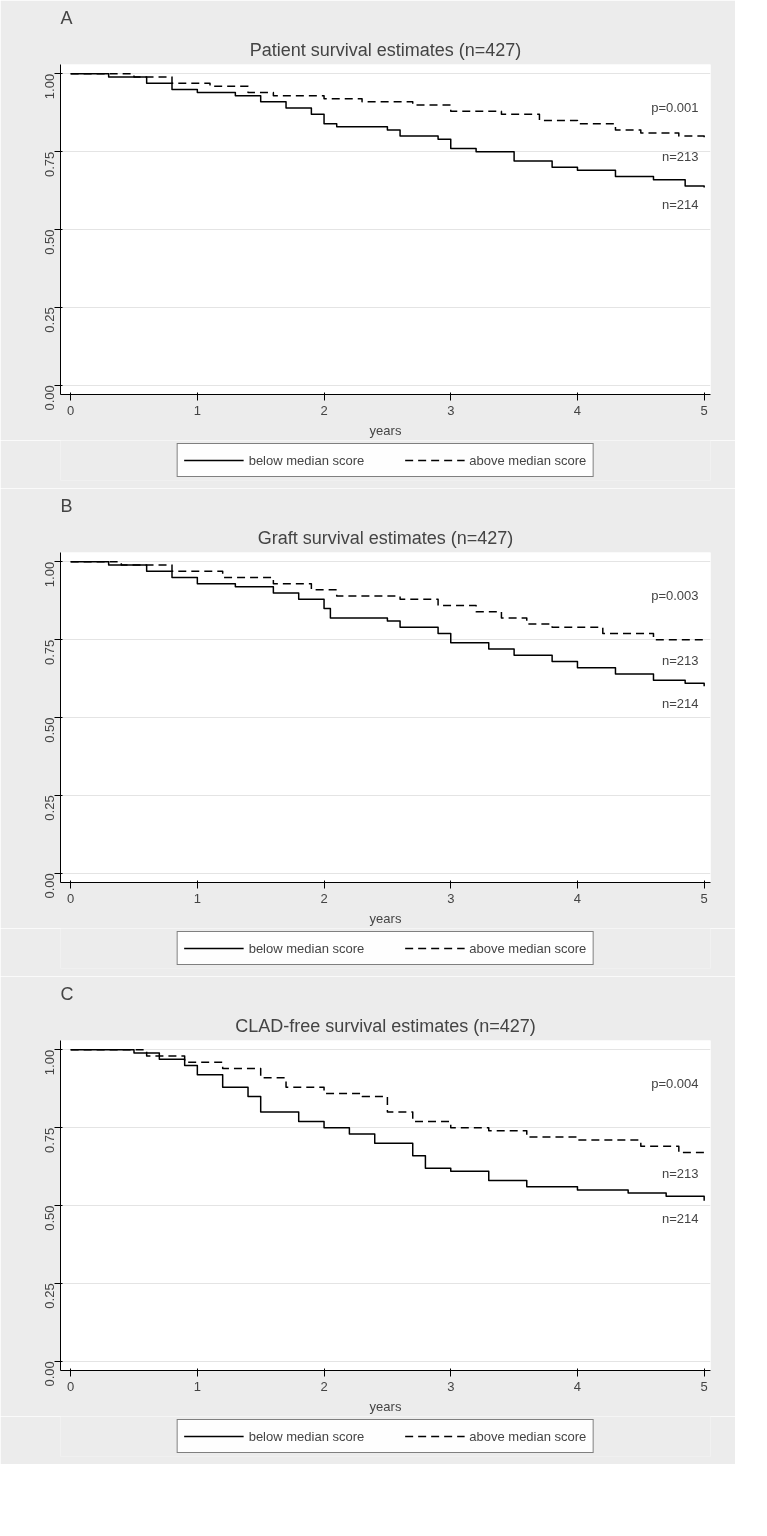 The height and width of the screenshot is (1536, 767). I want to click on annotation: p=0.001, so click(675, 107).